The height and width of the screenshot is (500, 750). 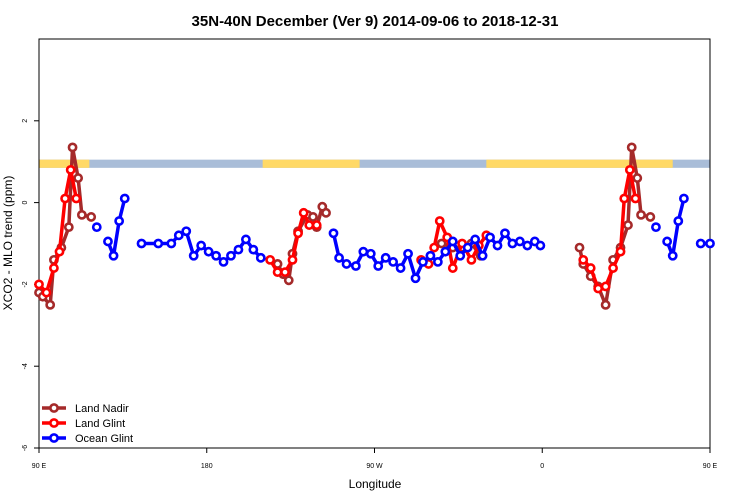 I want to click on y-tick-label: 0, so click(x=25, y=203).